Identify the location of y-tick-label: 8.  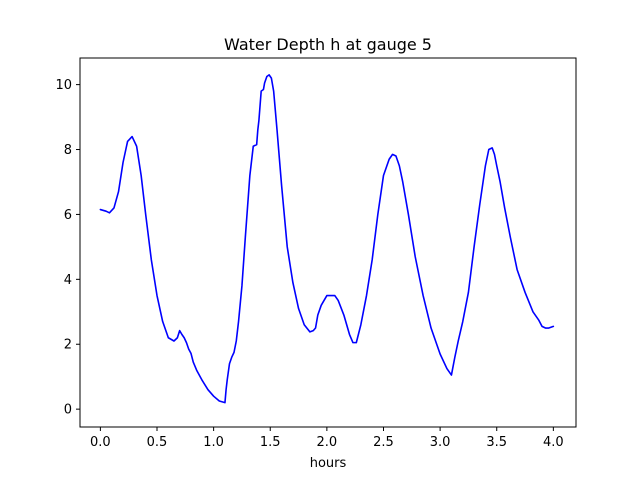
(68, 150).